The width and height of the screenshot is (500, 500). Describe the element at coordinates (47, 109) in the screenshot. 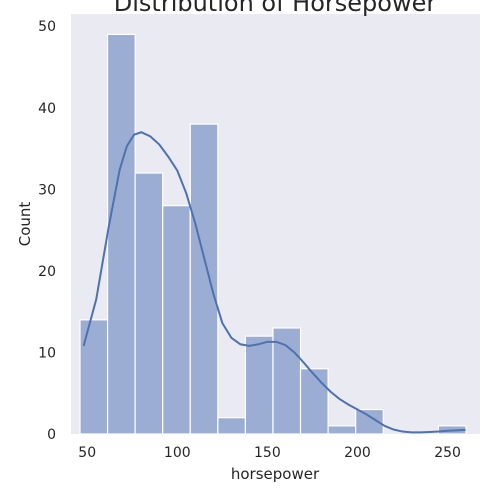

I see `y-tick-label-40: 40` at that location.